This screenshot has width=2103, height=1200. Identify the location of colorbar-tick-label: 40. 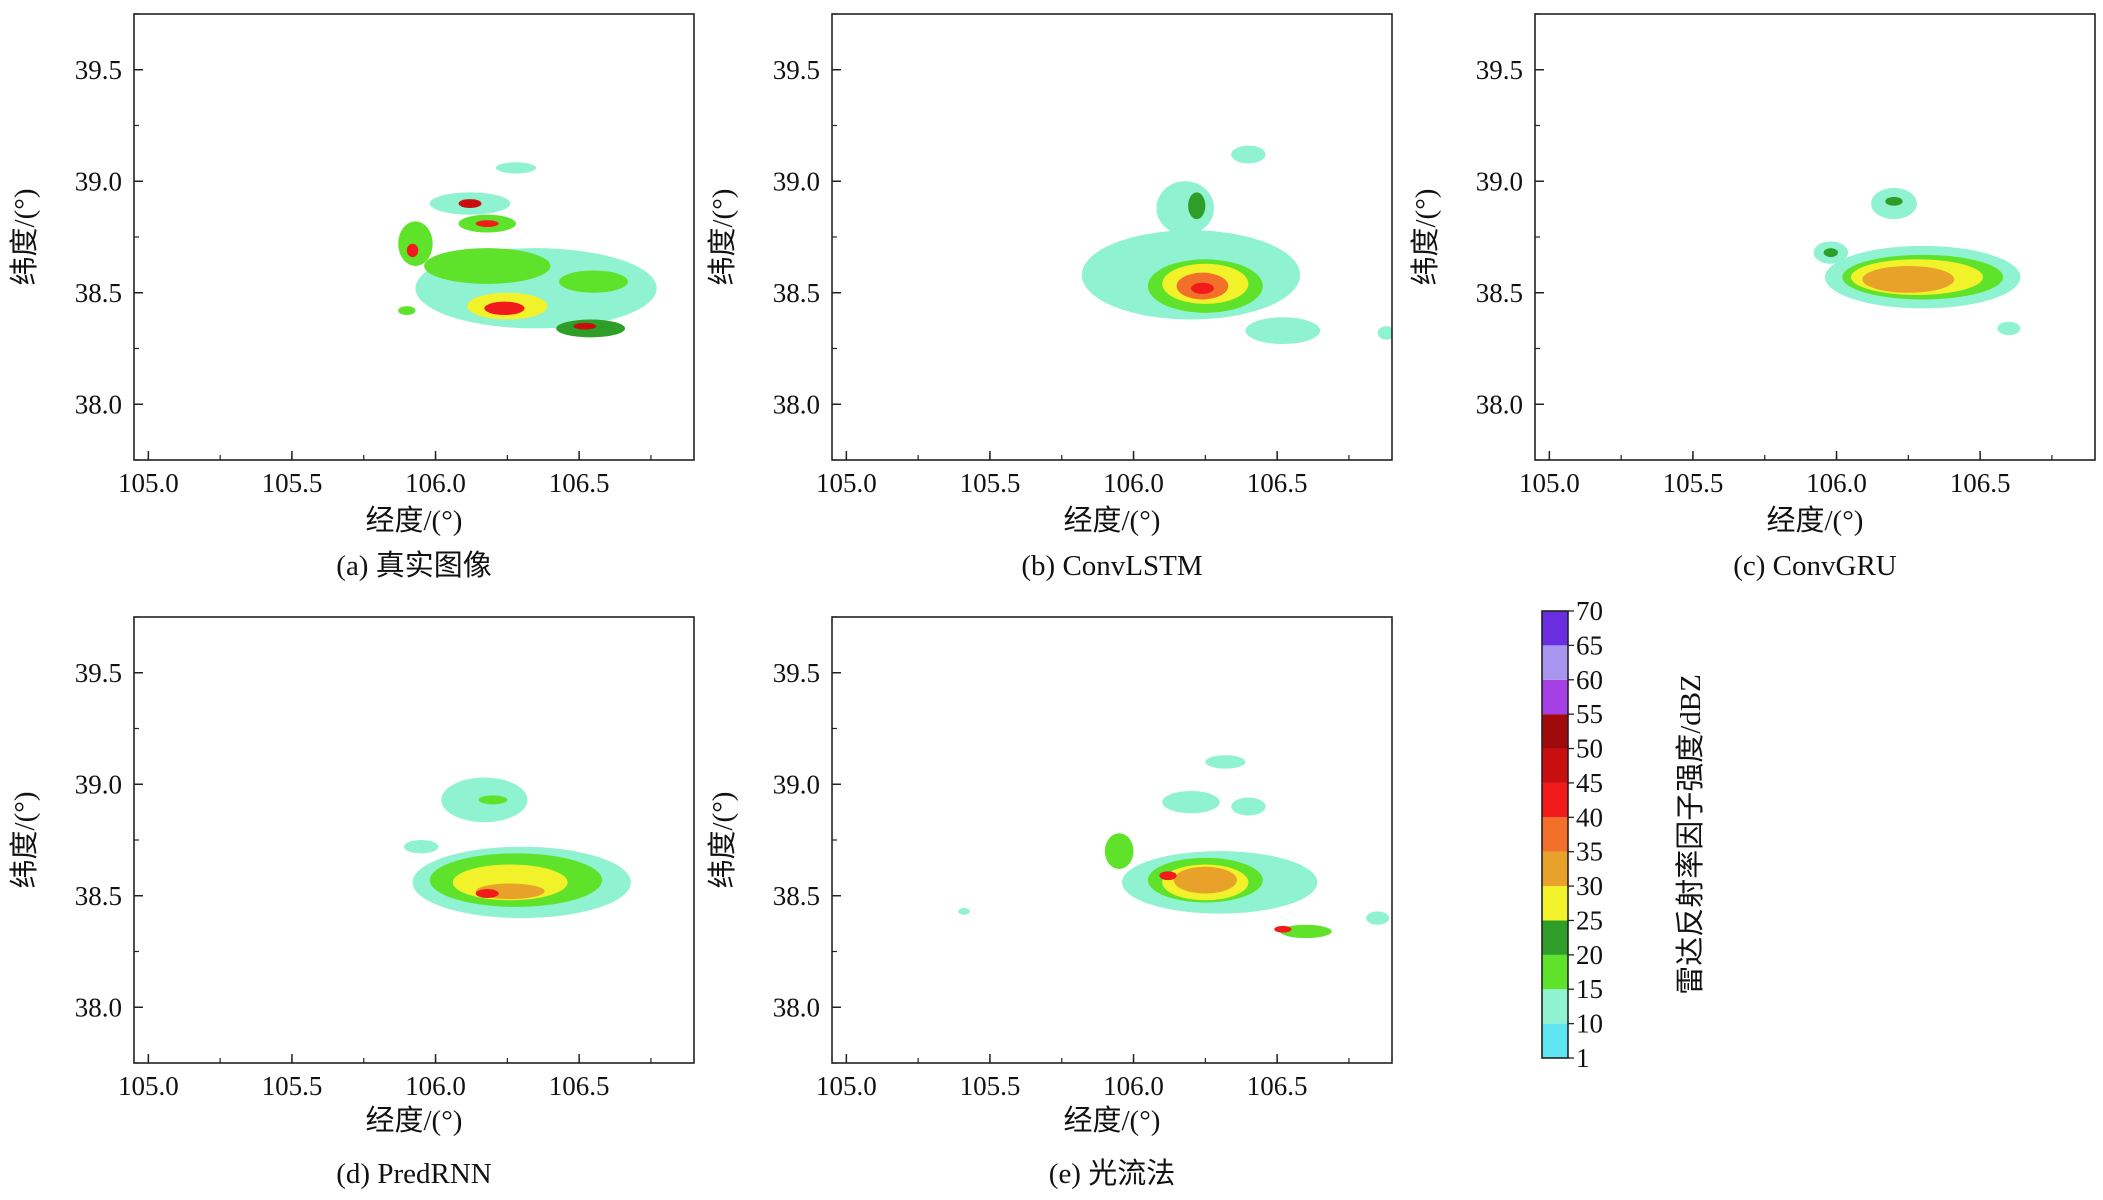
(1589, 817).